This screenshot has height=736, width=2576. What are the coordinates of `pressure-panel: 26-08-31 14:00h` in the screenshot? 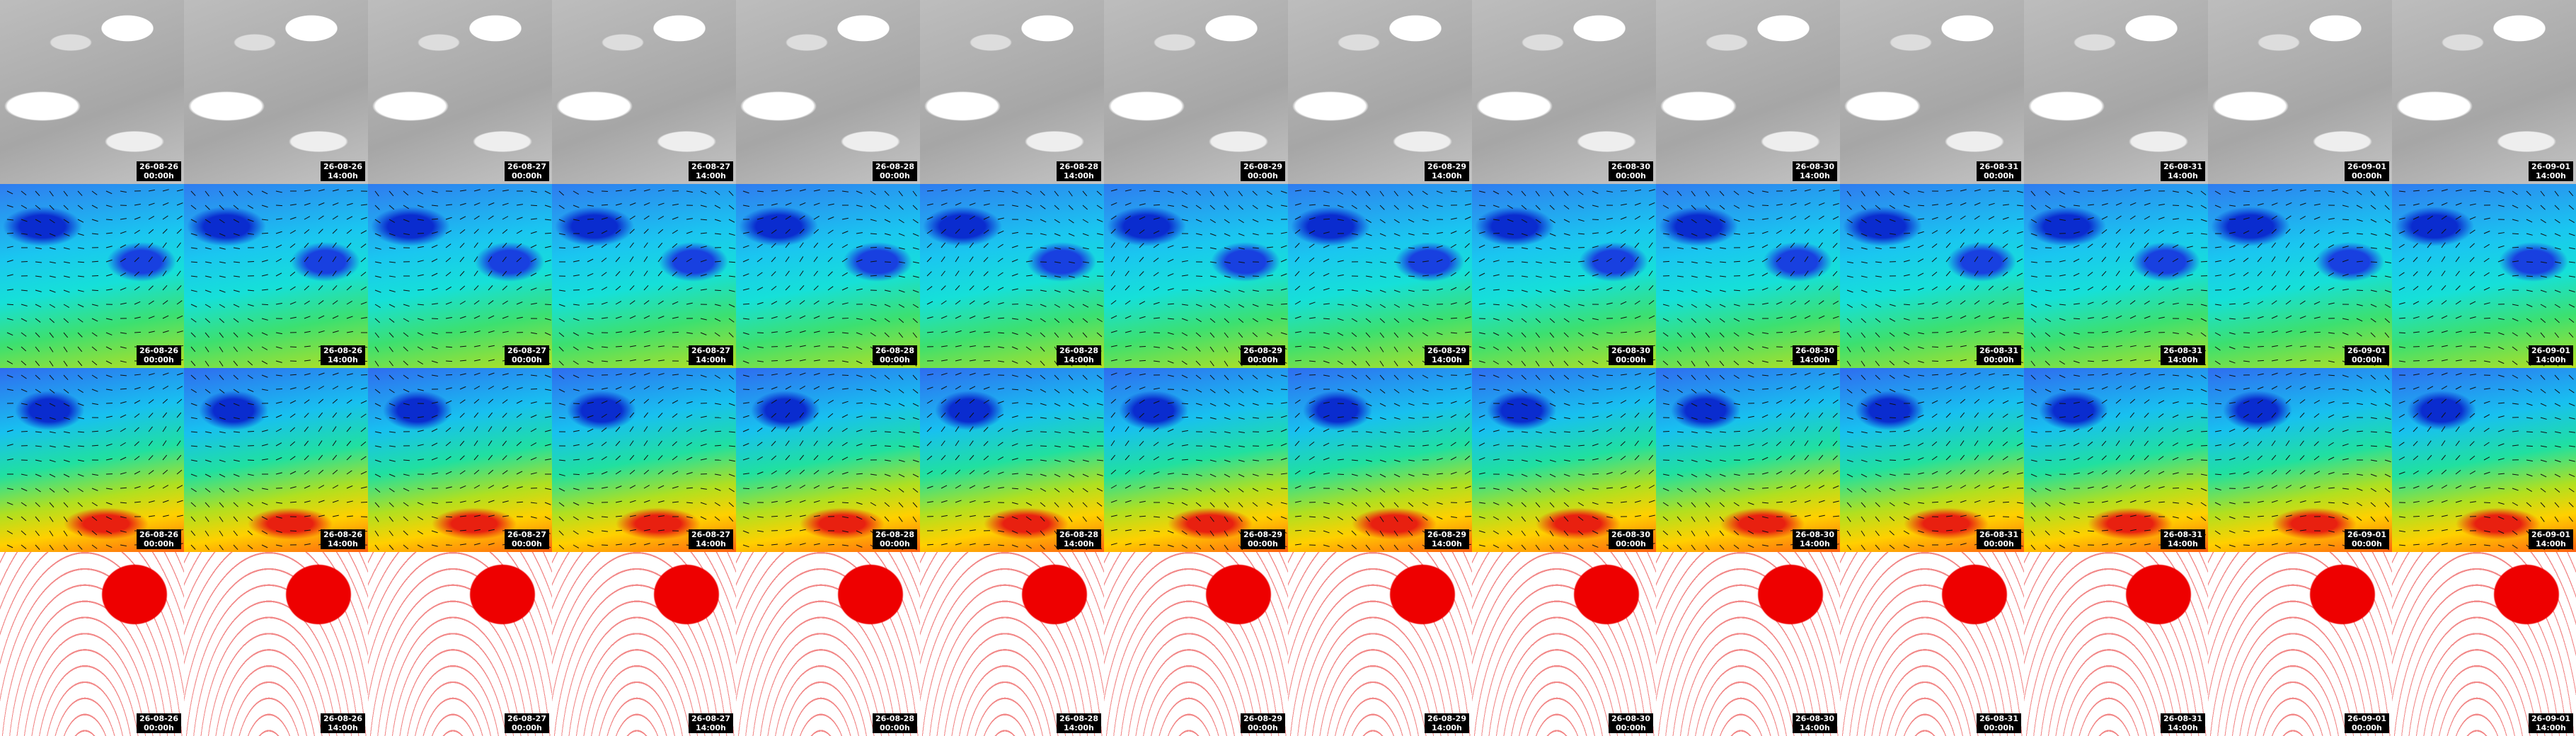 It's located at (2116, 644).